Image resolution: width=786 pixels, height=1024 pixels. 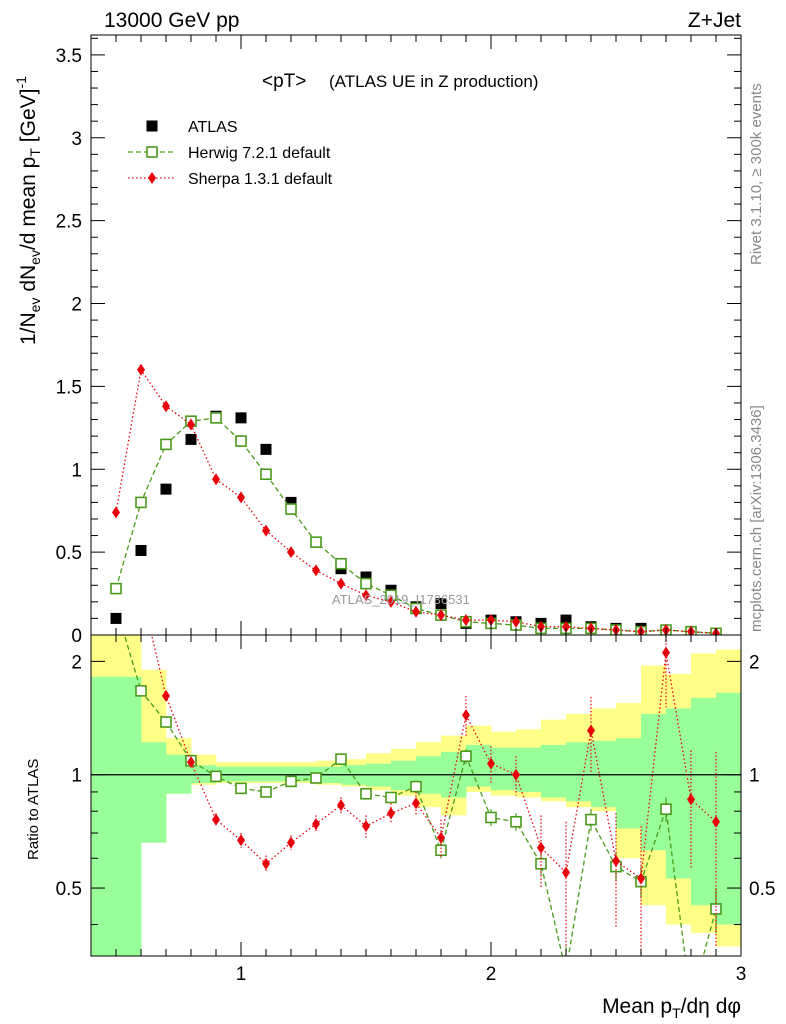 I want to click on y-tick-label: 2, so click(x=76, y=305).